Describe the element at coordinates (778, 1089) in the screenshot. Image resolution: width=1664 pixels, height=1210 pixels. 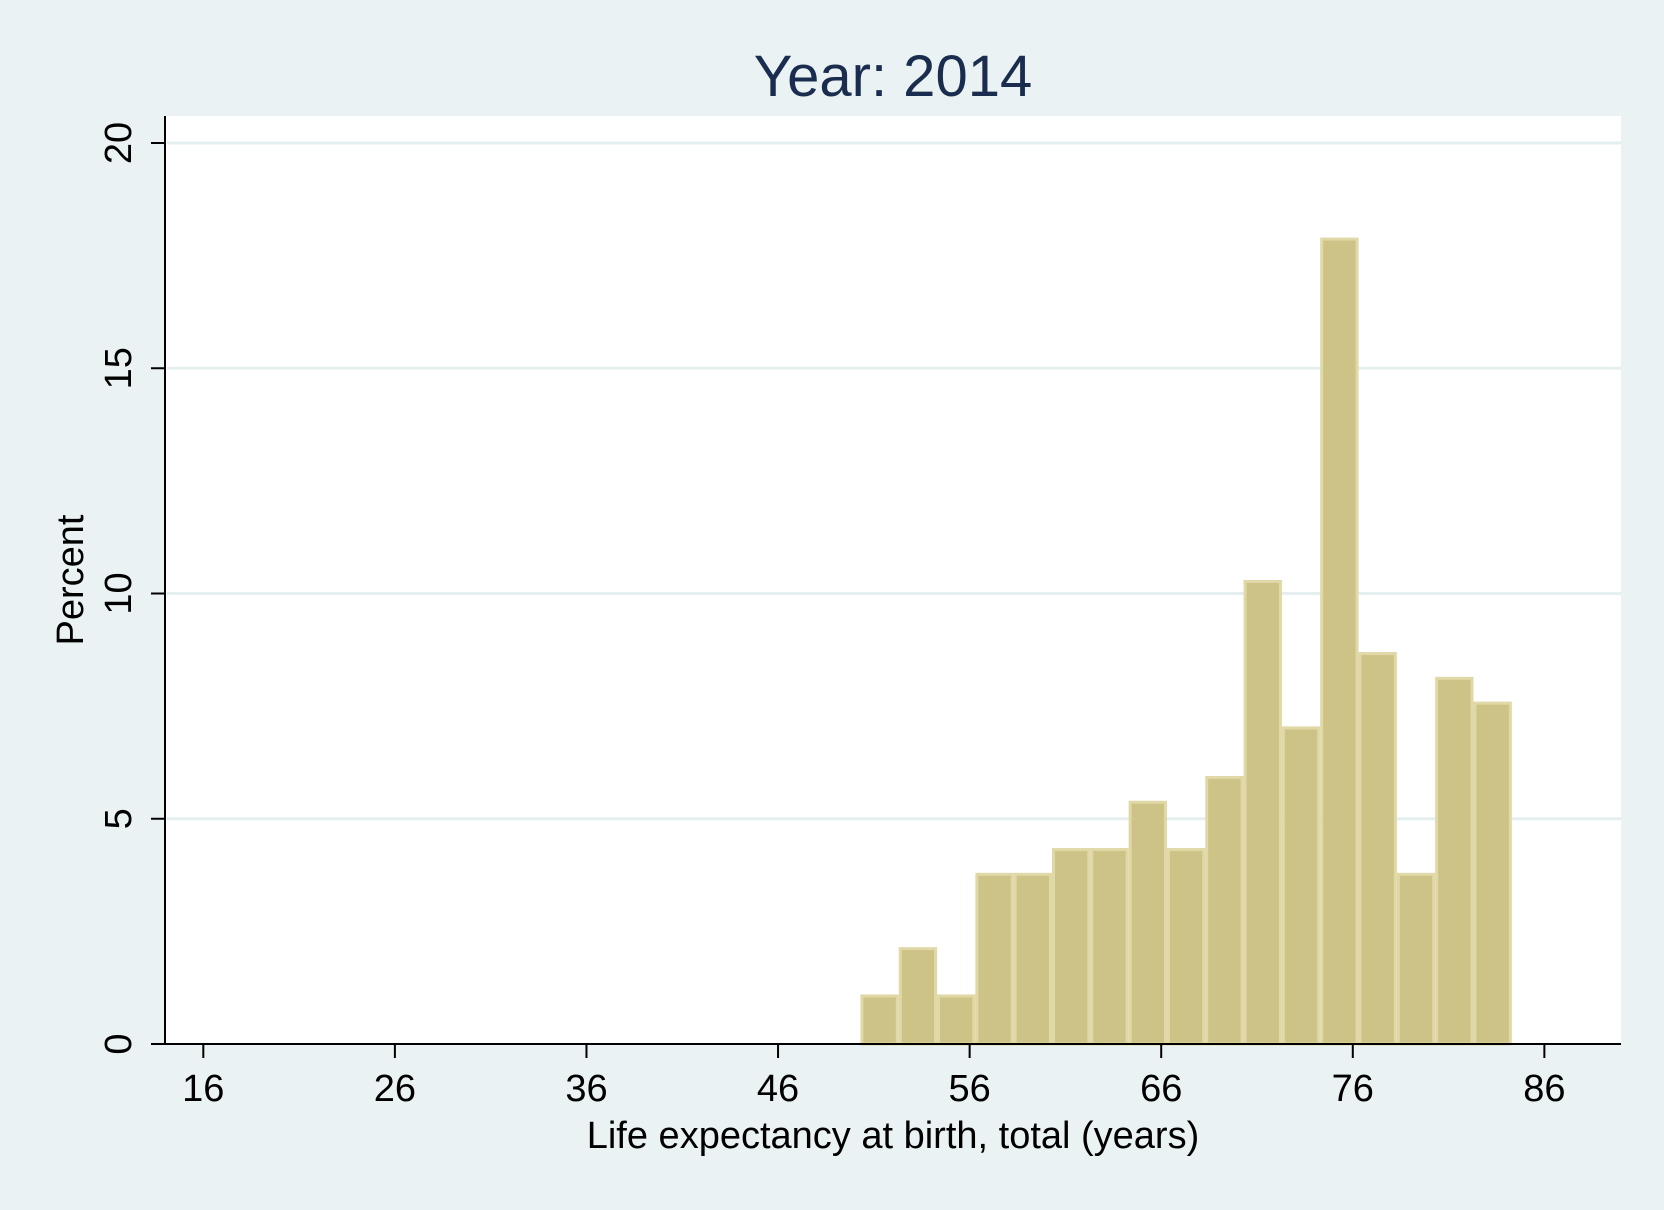
I see `x-tick-label-46: 46` at that location.